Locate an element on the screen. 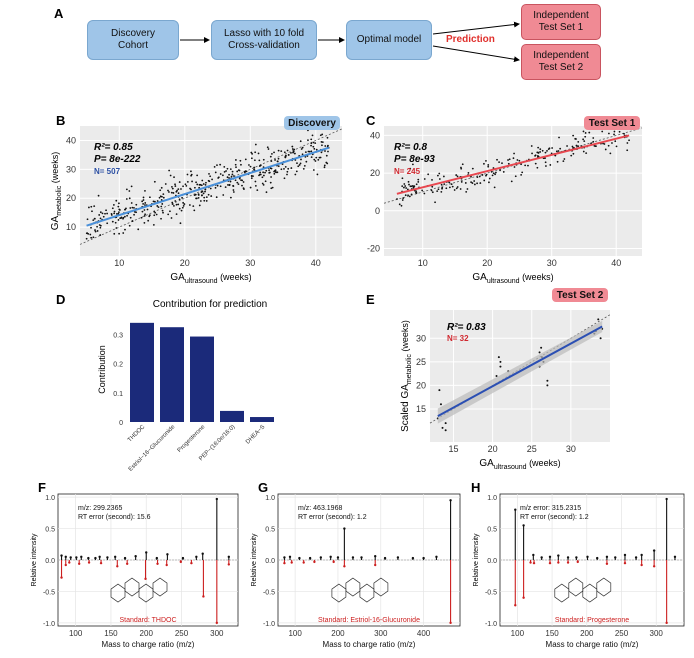 This screenshot has height=658, width=694. x-tick-label: 200 is located at coordinates (147, 633).